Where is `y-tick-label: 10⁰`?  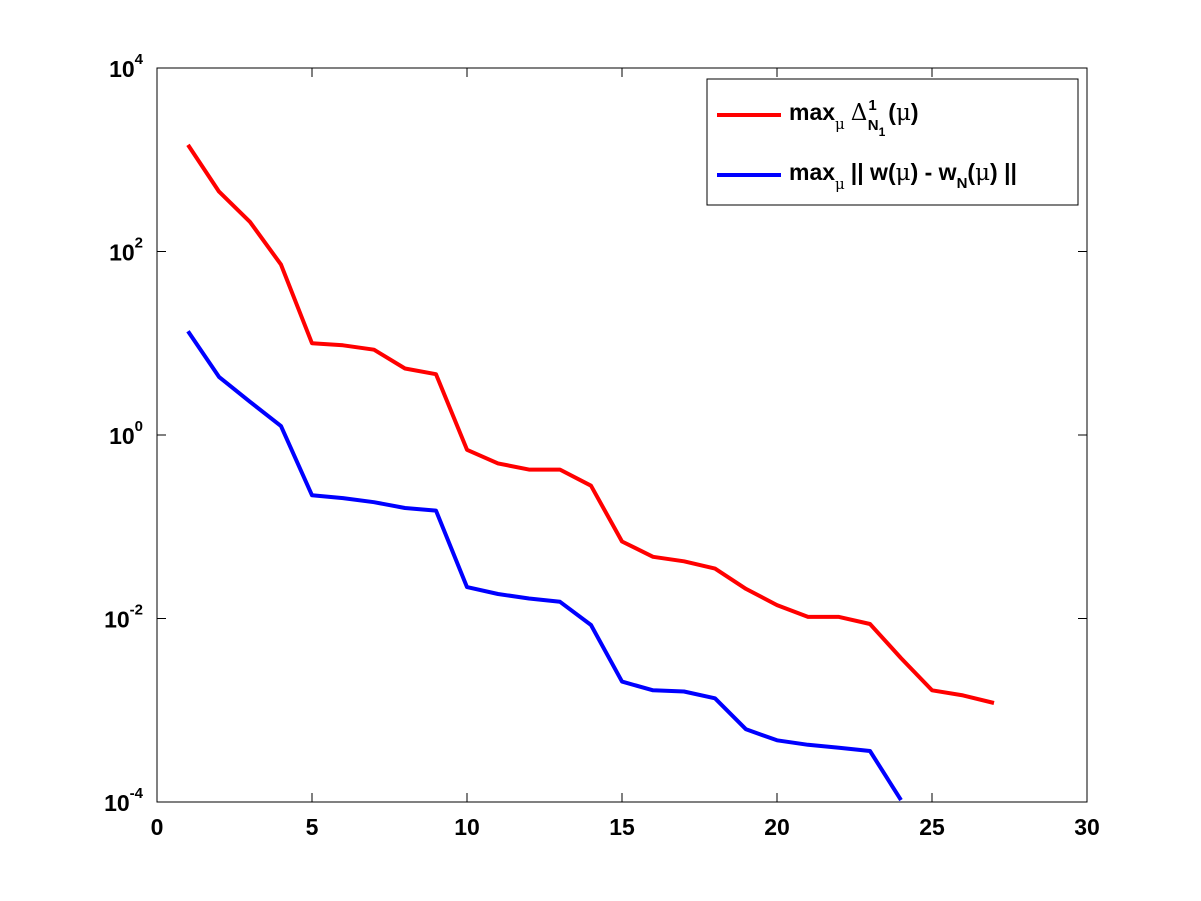
y-tick-label: 10⁰ is located at coordinates (126, 433).